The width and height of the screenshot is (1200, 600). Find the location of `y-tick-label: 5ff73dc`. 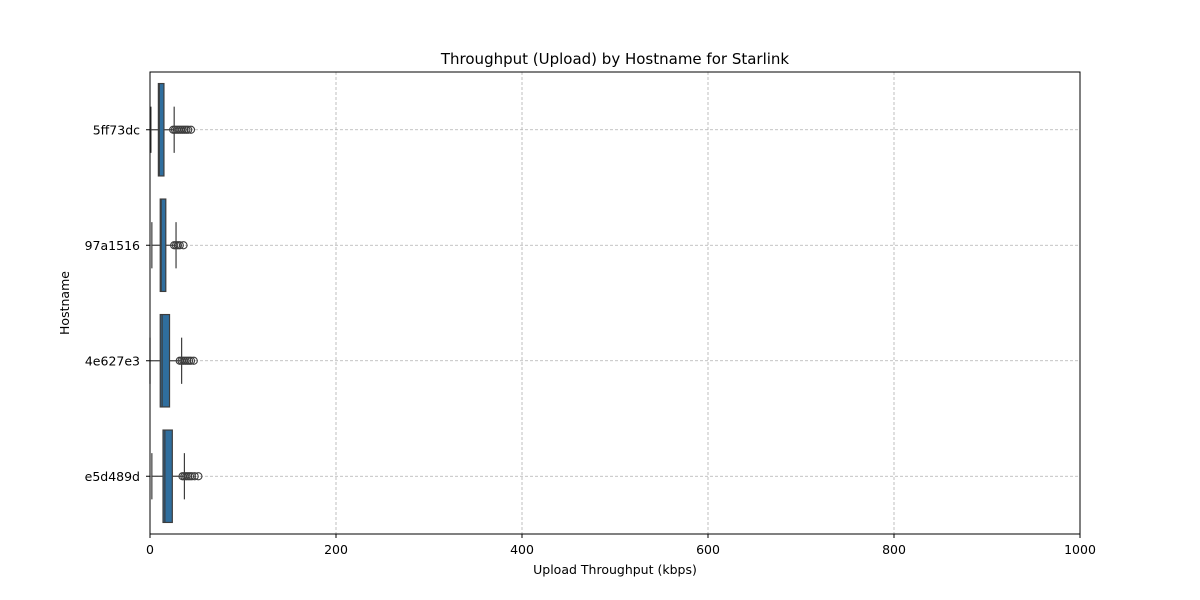

y-tick-label: 5ff73dc is located at coordinates (116, 129).